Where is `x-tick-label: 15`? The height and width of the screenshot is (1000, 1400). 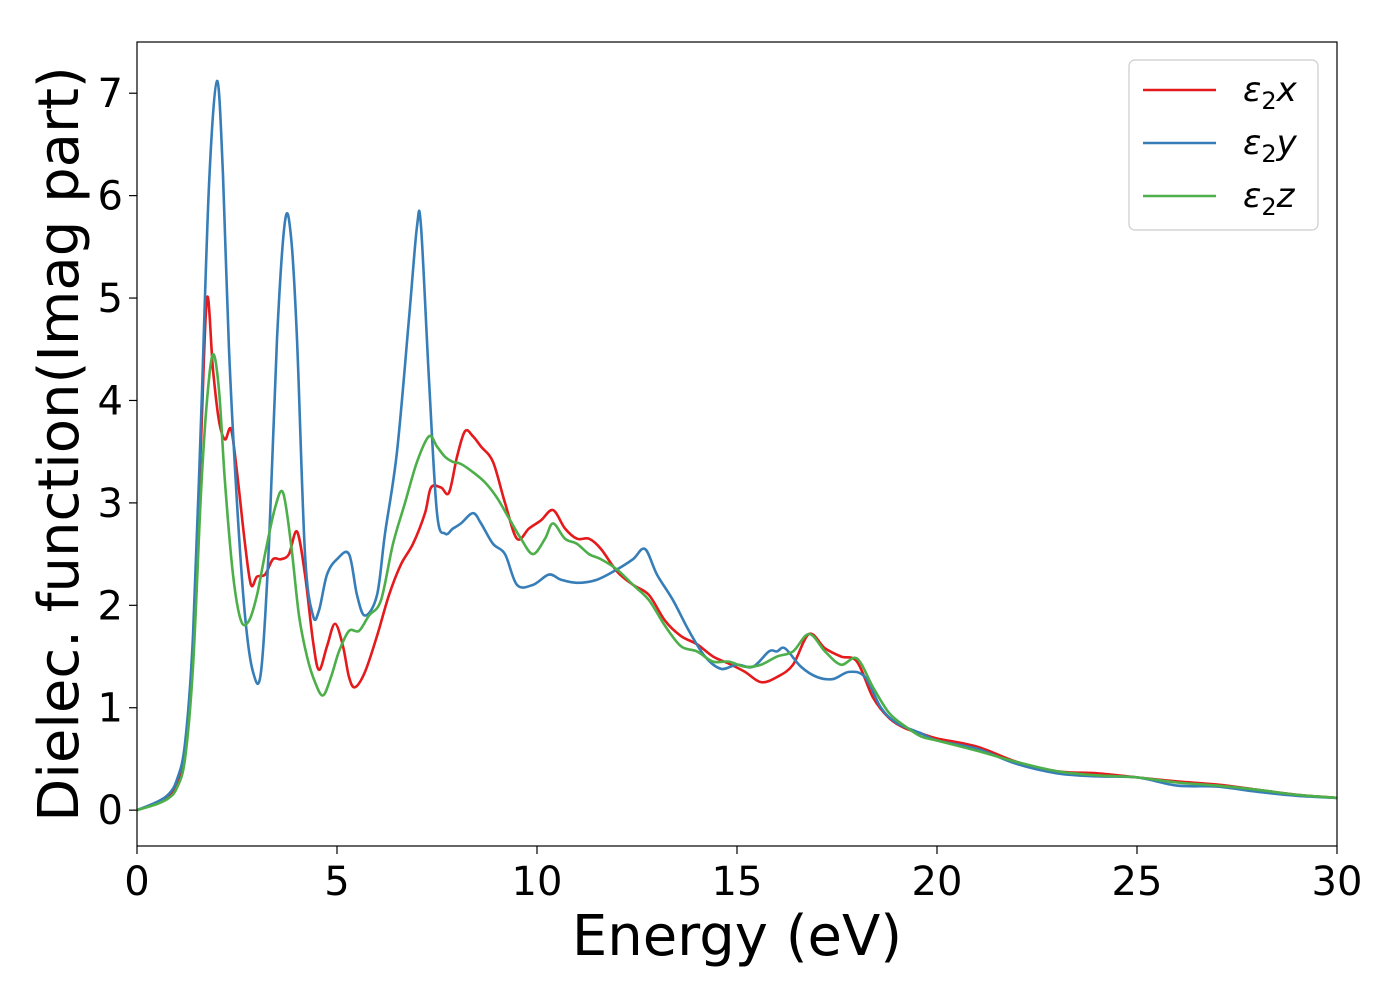
x-tick-label: 15 is located at coordinates (737, 882).